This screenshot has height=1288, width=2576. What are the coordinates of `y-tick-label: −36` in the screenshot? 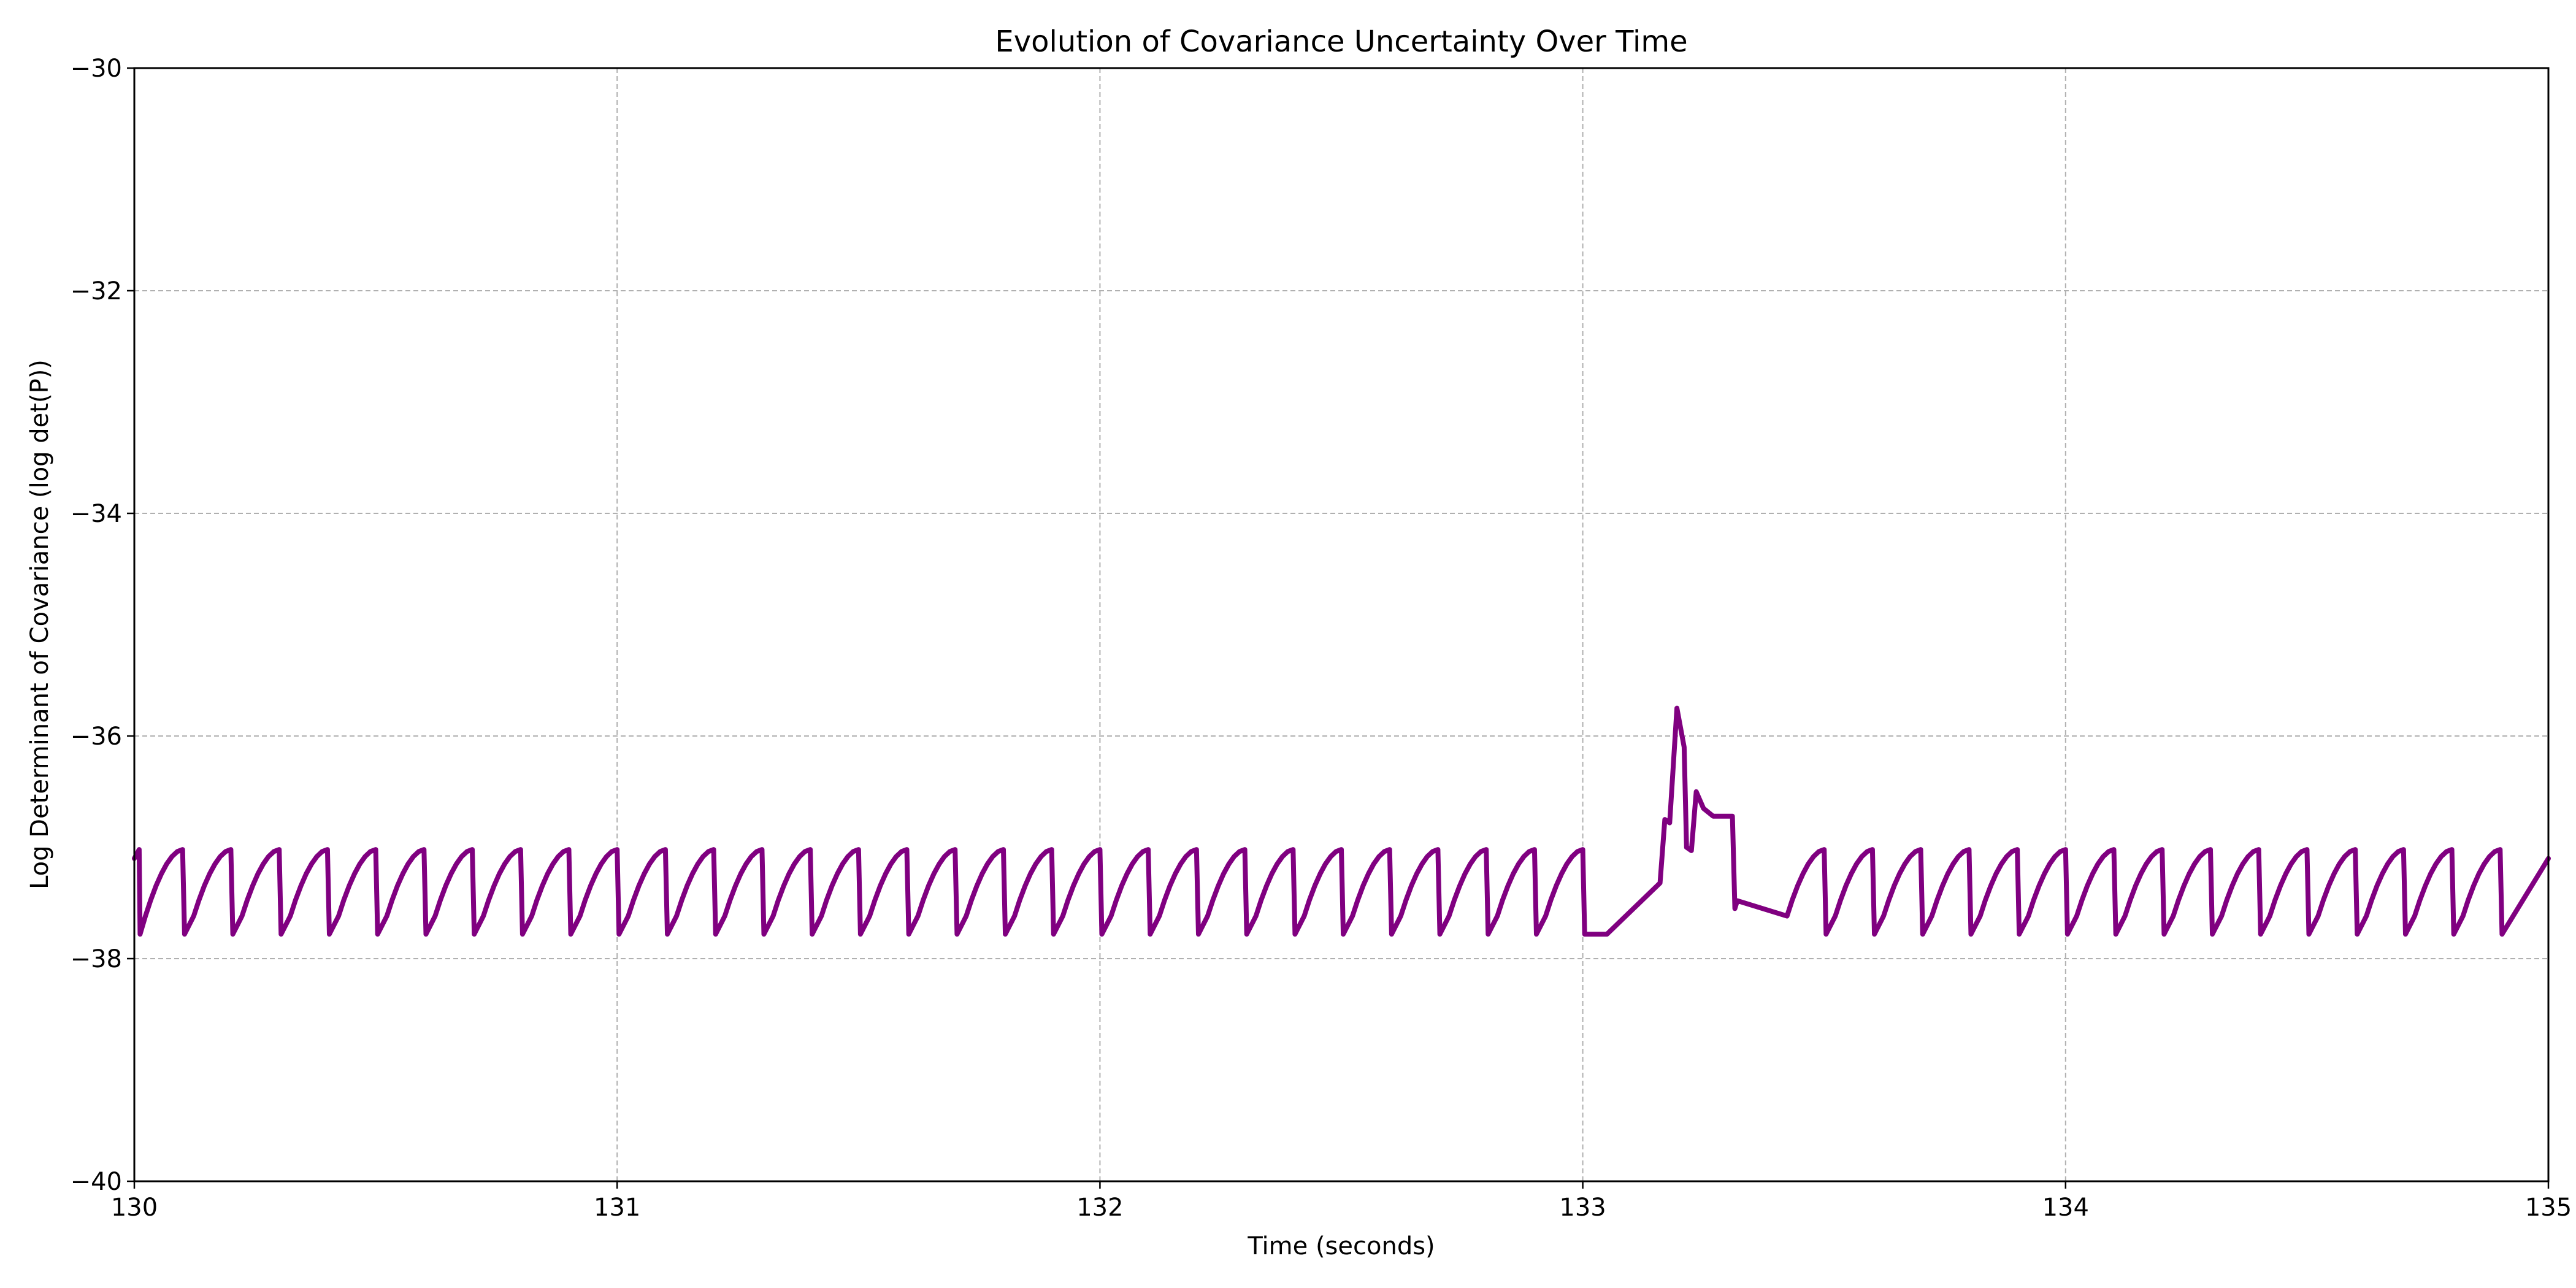 It's located at (96, 737).